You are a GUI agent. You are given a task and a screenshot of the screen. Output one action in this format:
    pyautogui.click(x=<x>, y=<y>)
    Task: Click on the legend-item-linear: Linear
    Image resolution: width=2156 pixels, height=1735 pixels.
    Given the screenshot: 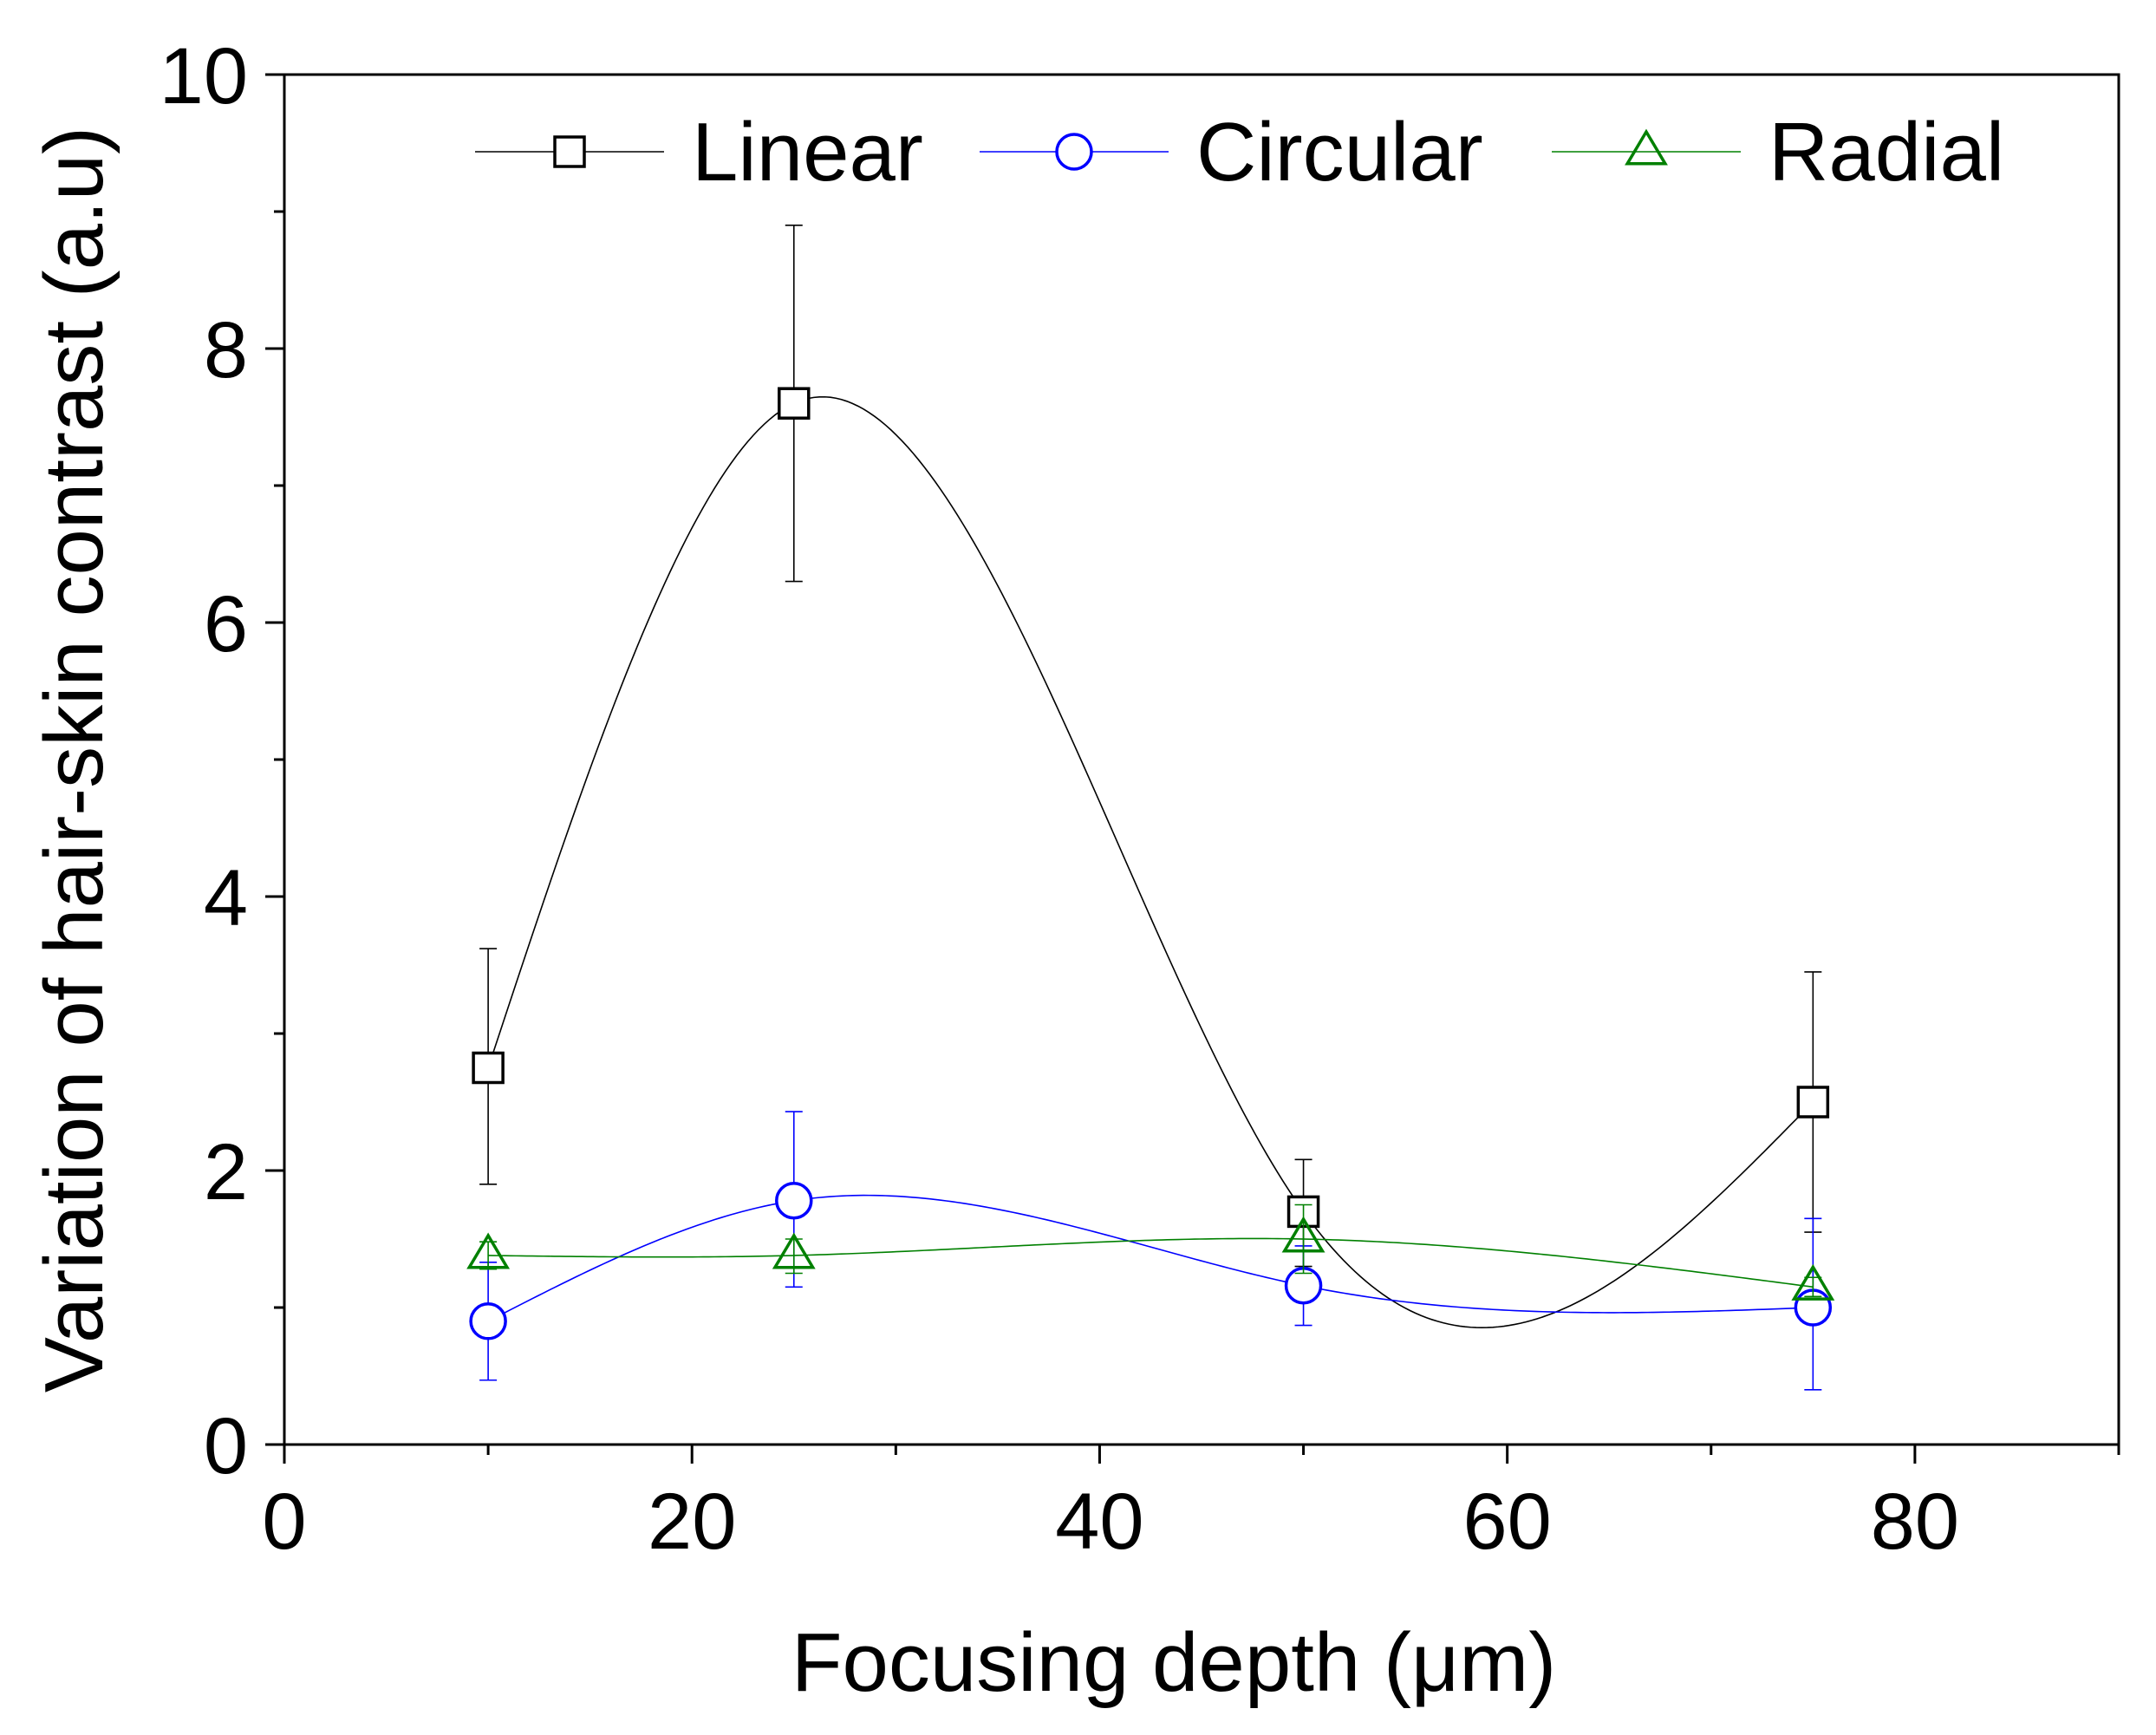 What is the action you would take?
    pyautogui.click(x=699, y=152)
    